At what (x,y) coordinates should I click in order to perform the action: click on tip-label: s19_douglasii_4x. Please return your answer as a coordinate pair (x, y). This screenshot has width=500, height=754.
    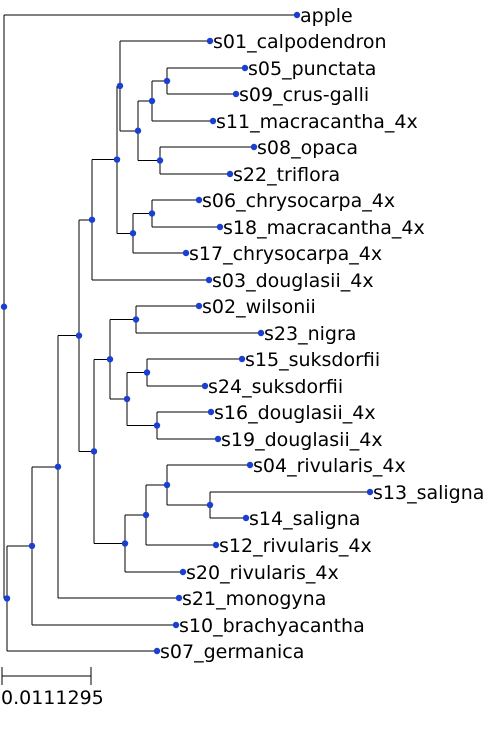
    Looking at the image, I should click on (302, 440).